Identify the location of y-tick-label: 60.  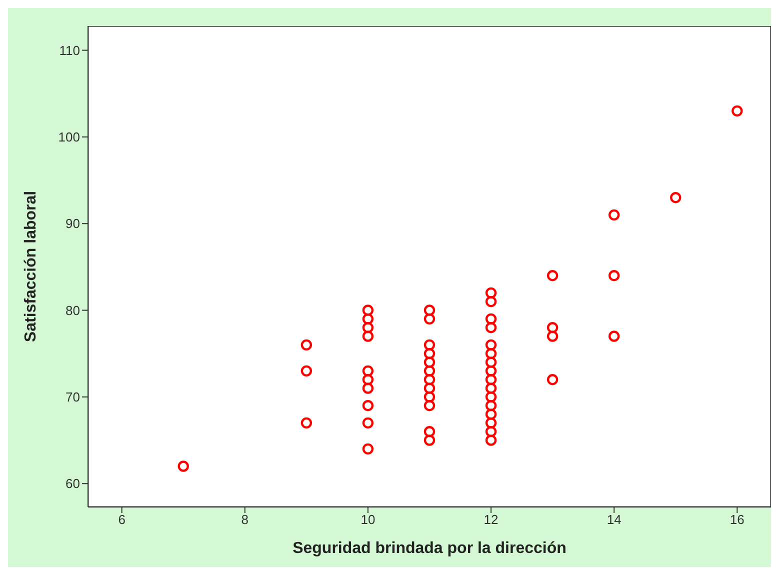
(73, 484).